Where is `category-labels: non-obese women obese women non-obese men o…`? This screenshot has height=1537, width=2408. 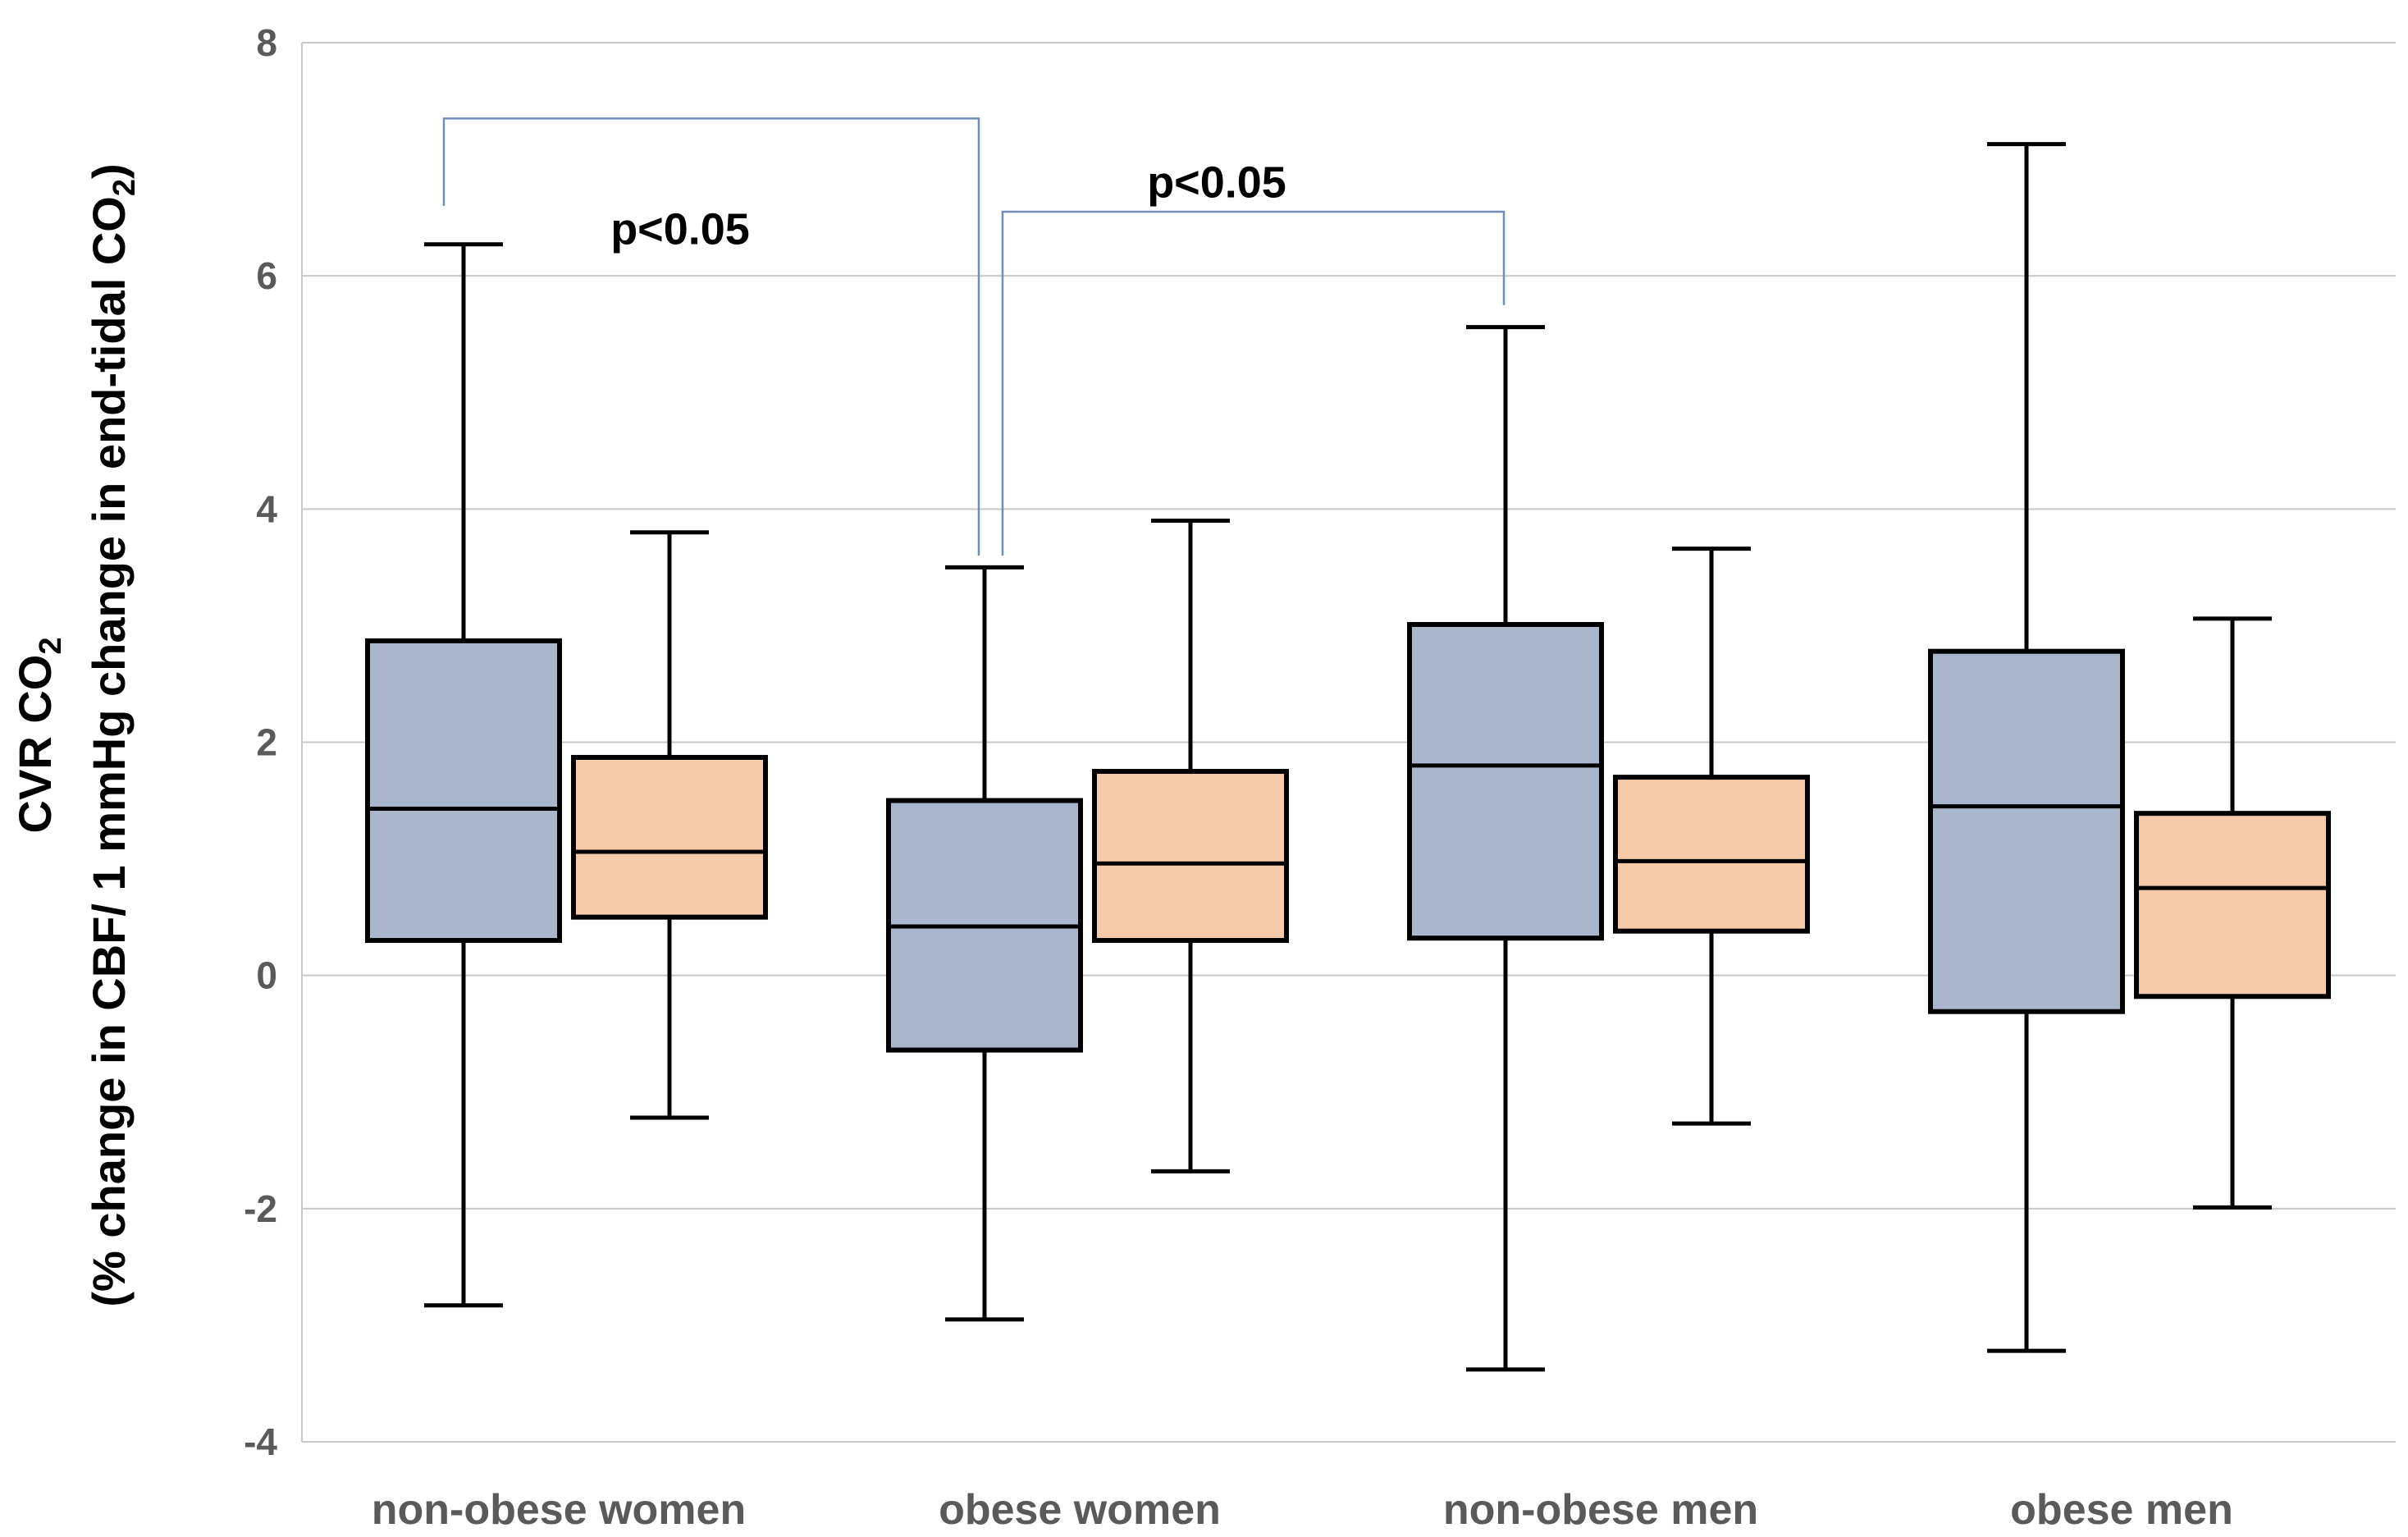
category-labels: non-obese women obese women non-obese men o… is located at coordinates (1302, 1510).